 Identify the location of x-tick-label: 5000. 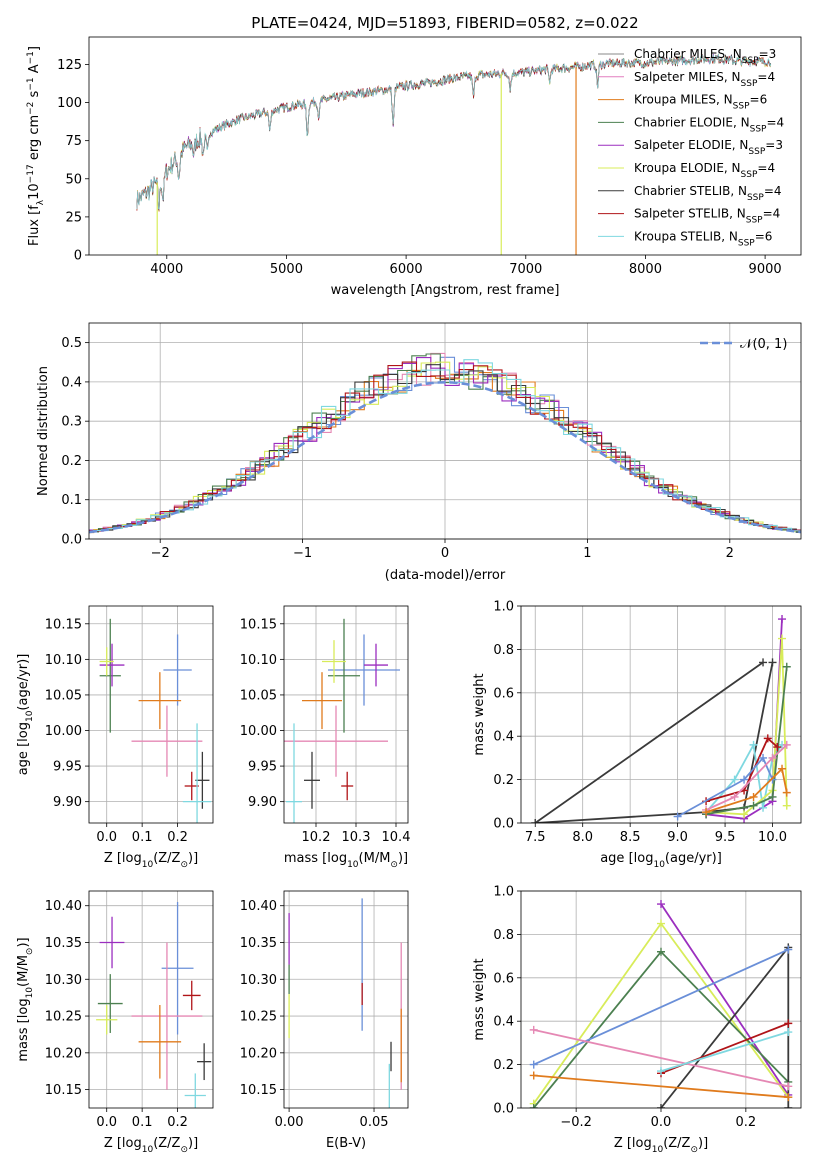
(286, 269).